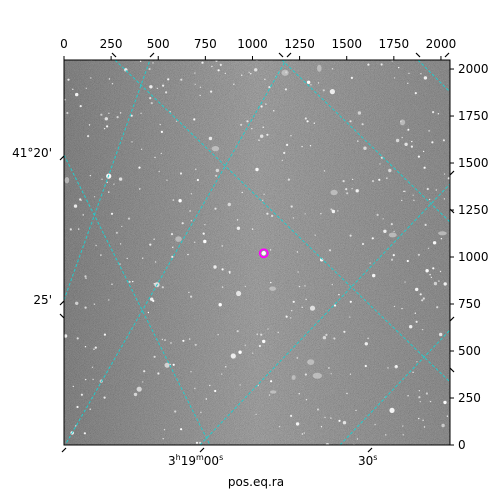  Describe the element at coordinates (469, 351) in the screenshot. I see `right-tick-label: 500` at that location.